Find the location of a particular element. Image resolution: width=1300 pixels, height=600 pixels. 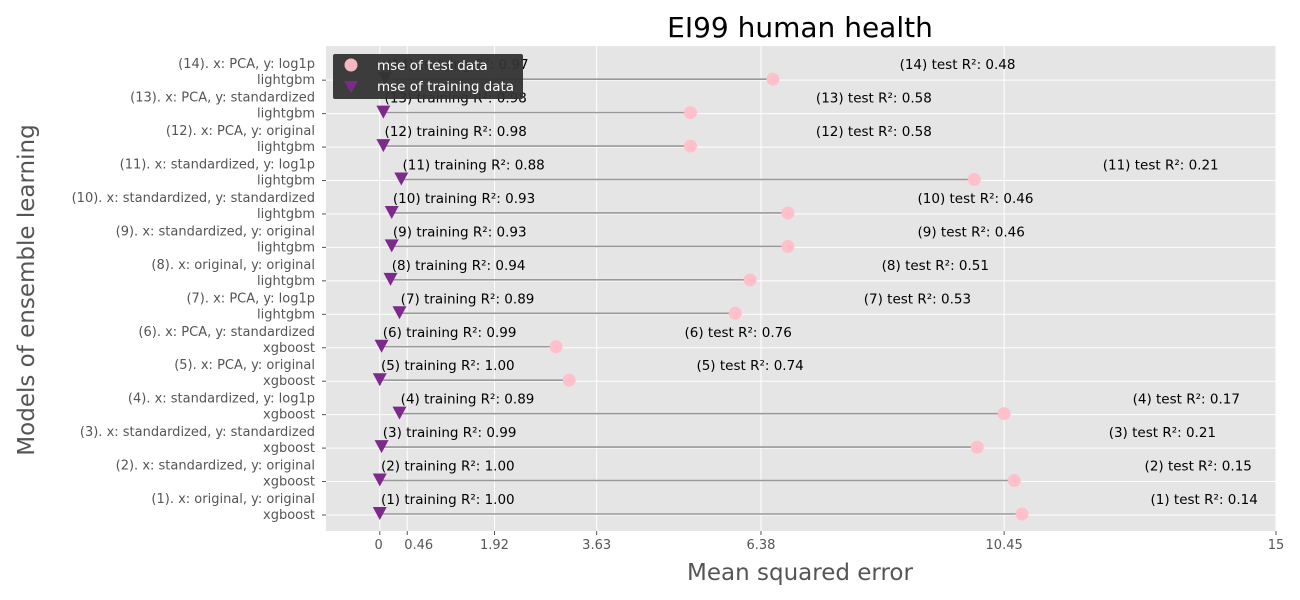

training-r2-annotation: (12) training R²: 0.98 is located at coordinates (456, 132).